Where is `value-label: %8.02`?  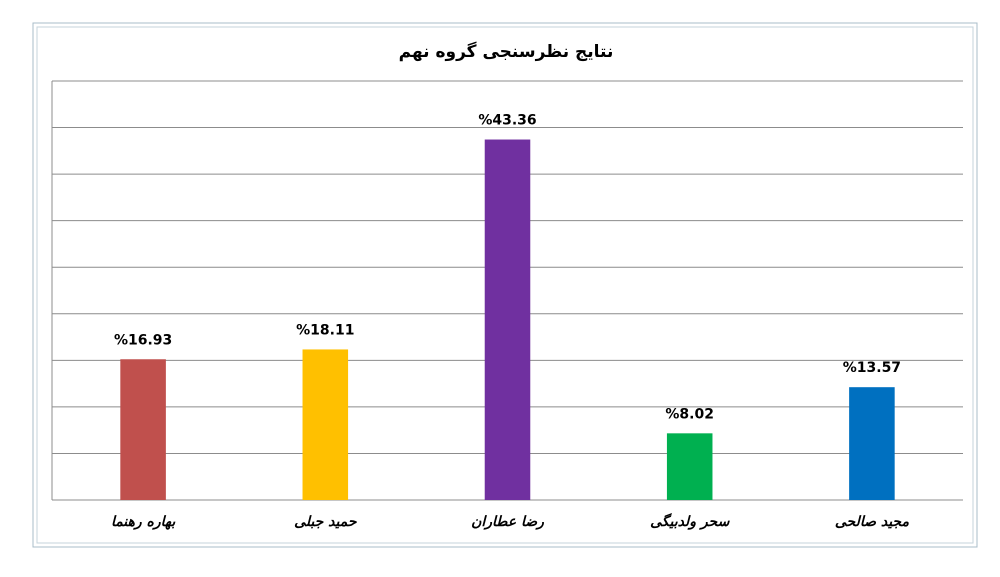
value-label: %8.02 is located at coordinates (689, 414).